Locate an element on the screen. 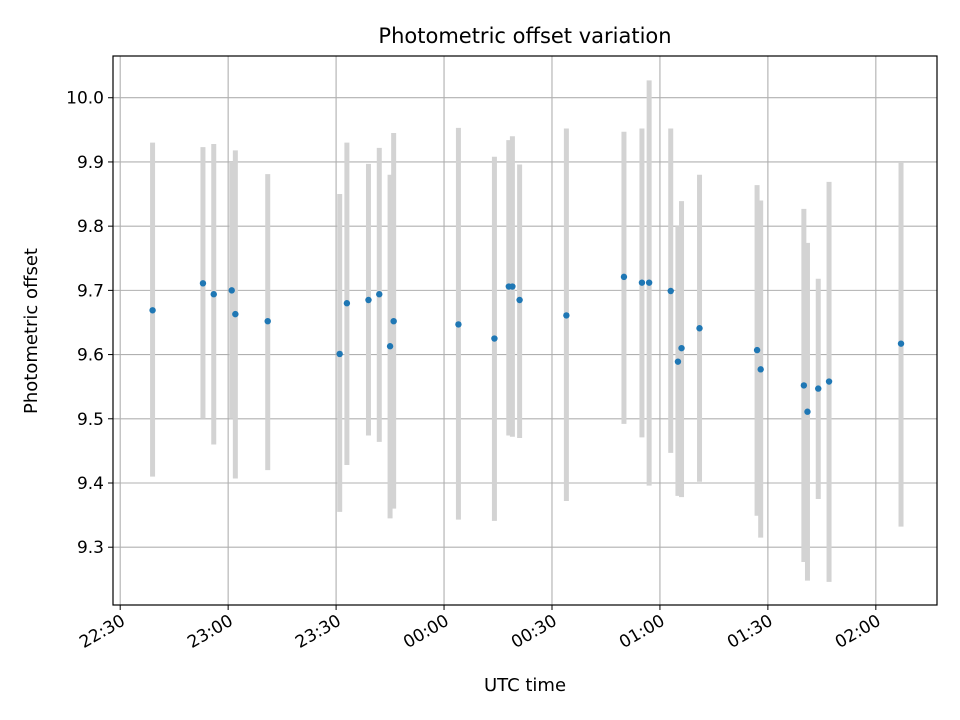 This screenshot has width=960, height=720. chart-title: Photometric offset variation is located at coordinates (524, 36).